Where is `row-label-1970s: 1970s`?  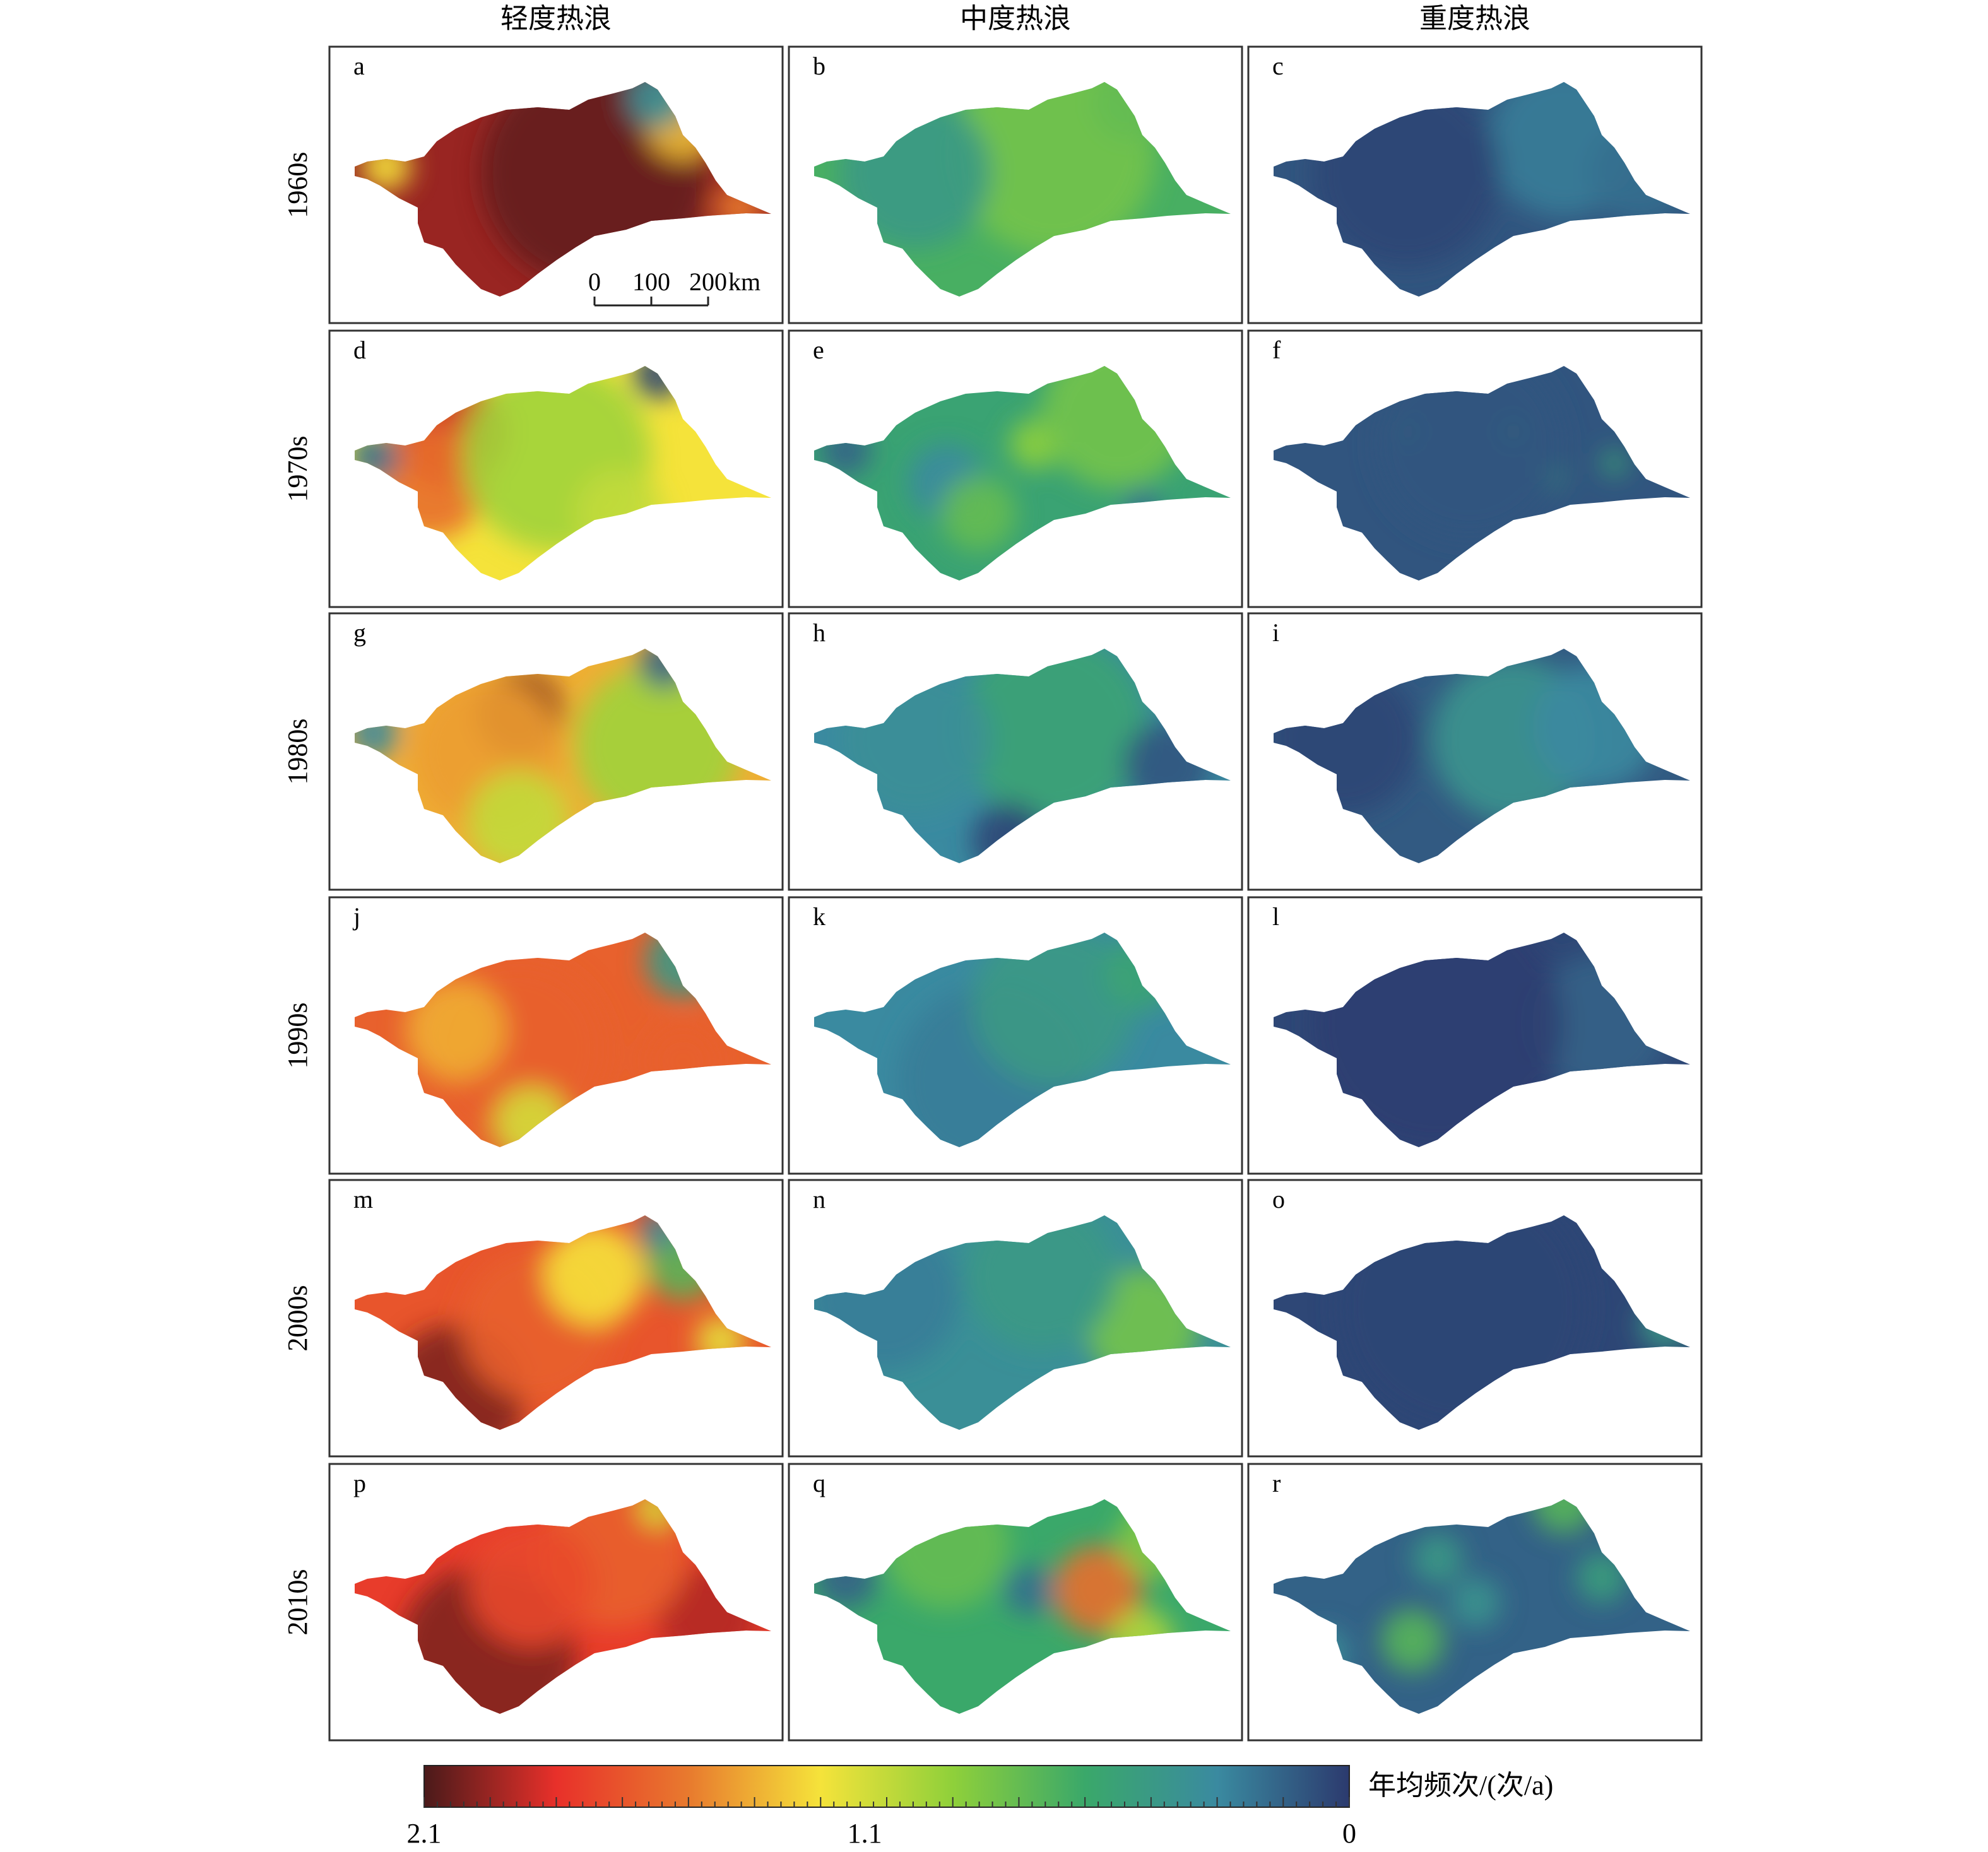 row-label-1970s: 1970s is located at coordinates (297, 468).